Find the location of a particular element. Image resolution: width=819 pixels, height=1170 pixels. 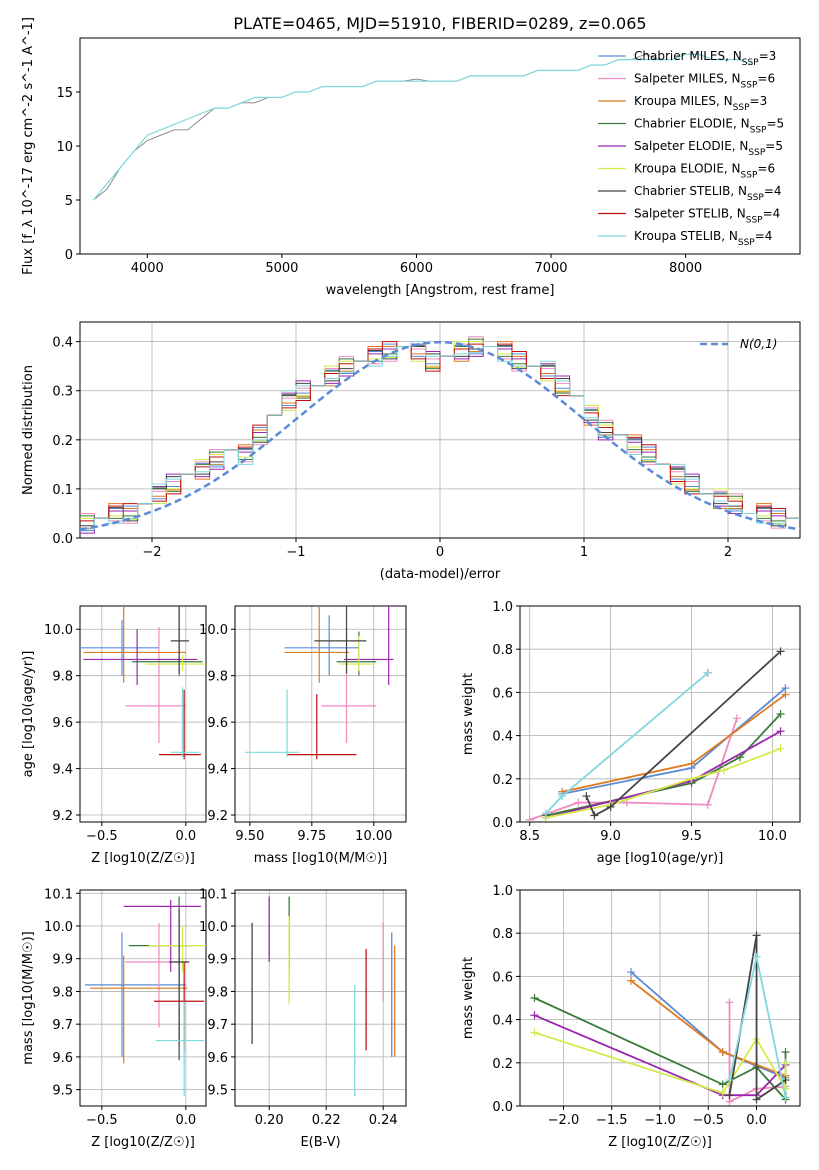

y-tick-label: 0.1 is located at coordinates (62, 490).